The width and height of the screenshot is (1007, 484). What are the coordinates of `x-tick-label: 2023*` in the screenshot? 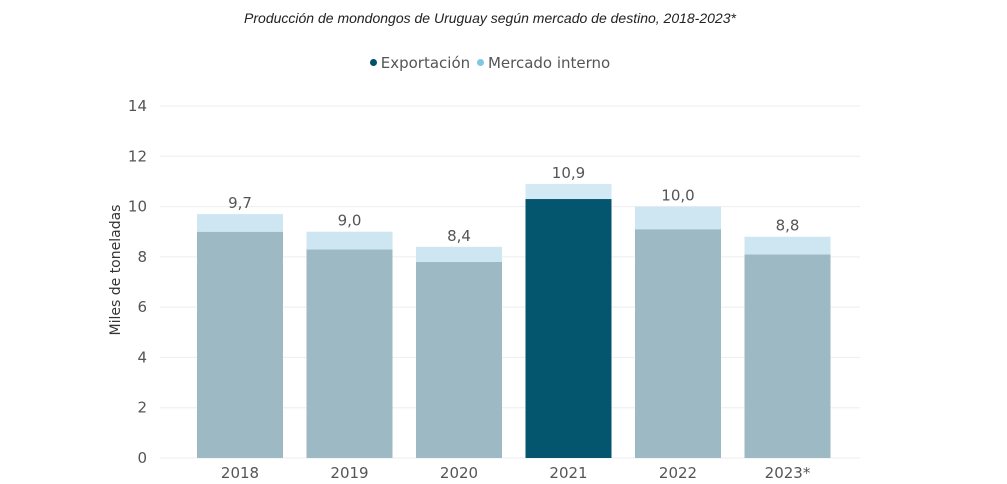 It's located at (788, 473).